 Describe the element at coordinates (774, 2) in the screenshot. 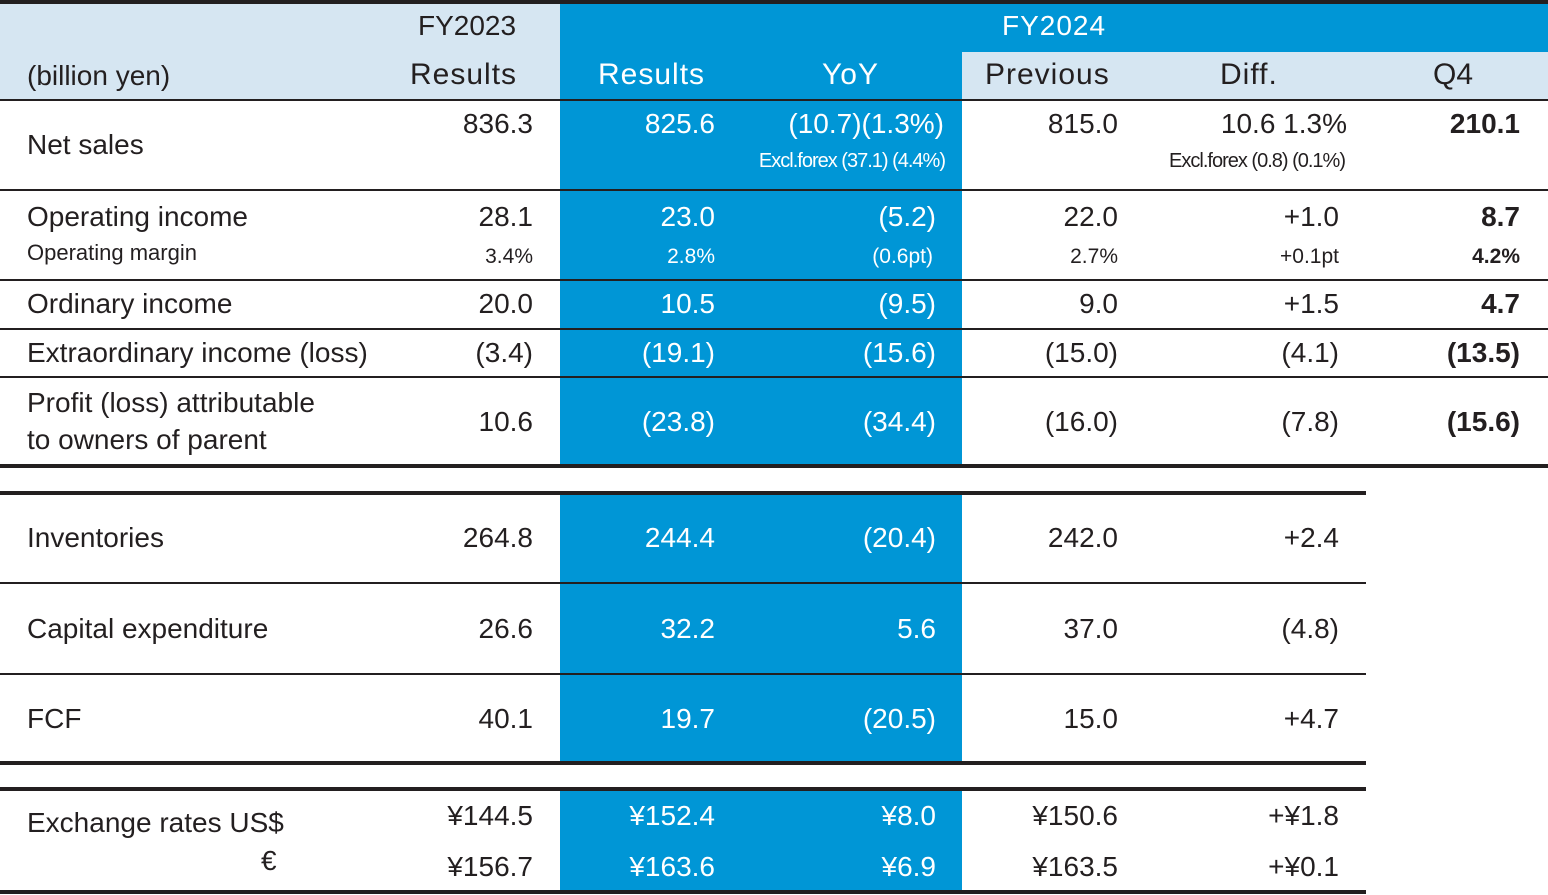

I see `top-rule` at that location.